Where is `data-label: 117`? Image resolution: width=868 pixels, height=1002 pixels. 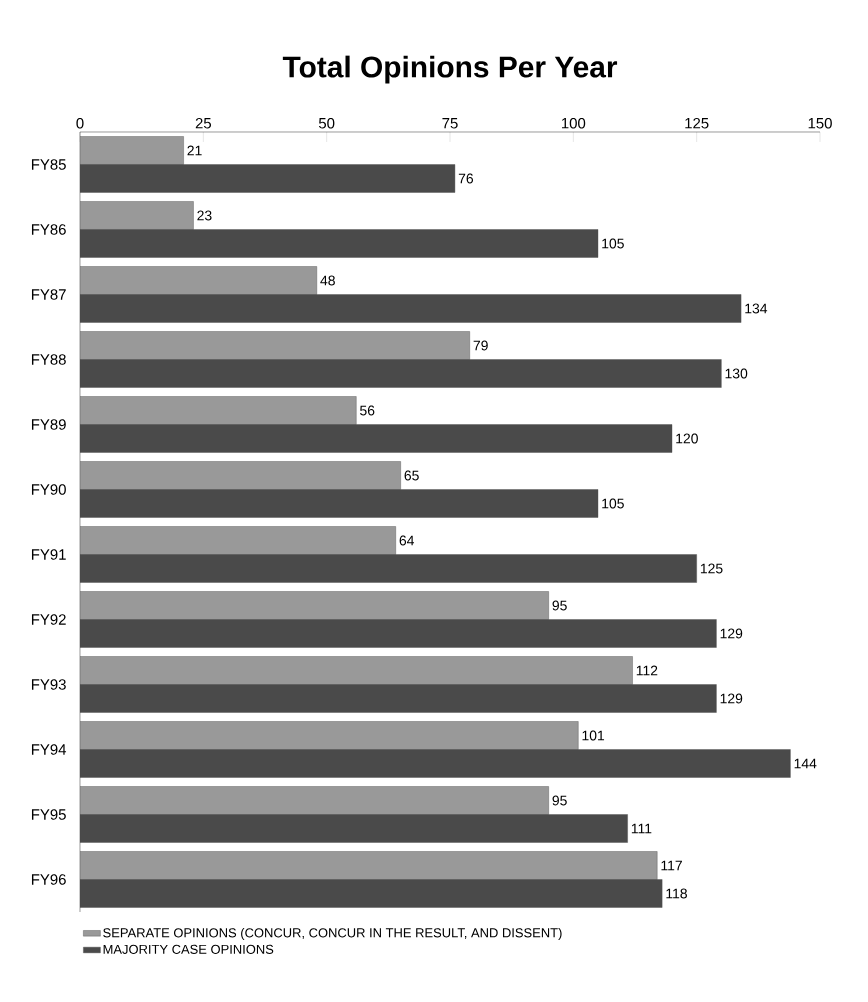 data-label: 117 is located at coordinates (671, 865).